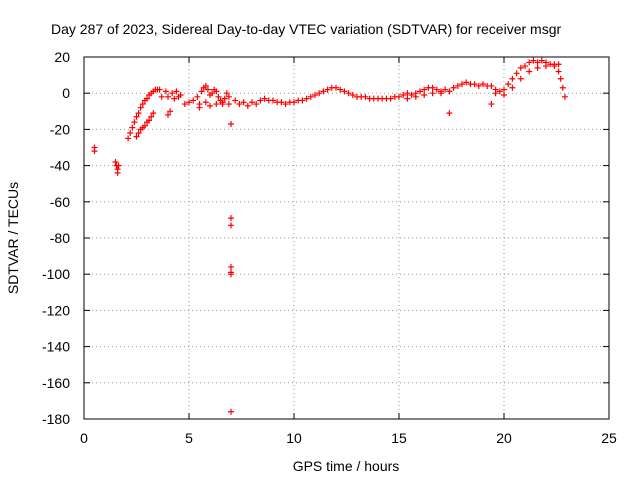 The width and height of the screenshot is (640, 480). I want to click on y-tick-label: -100, so click(56, 274).